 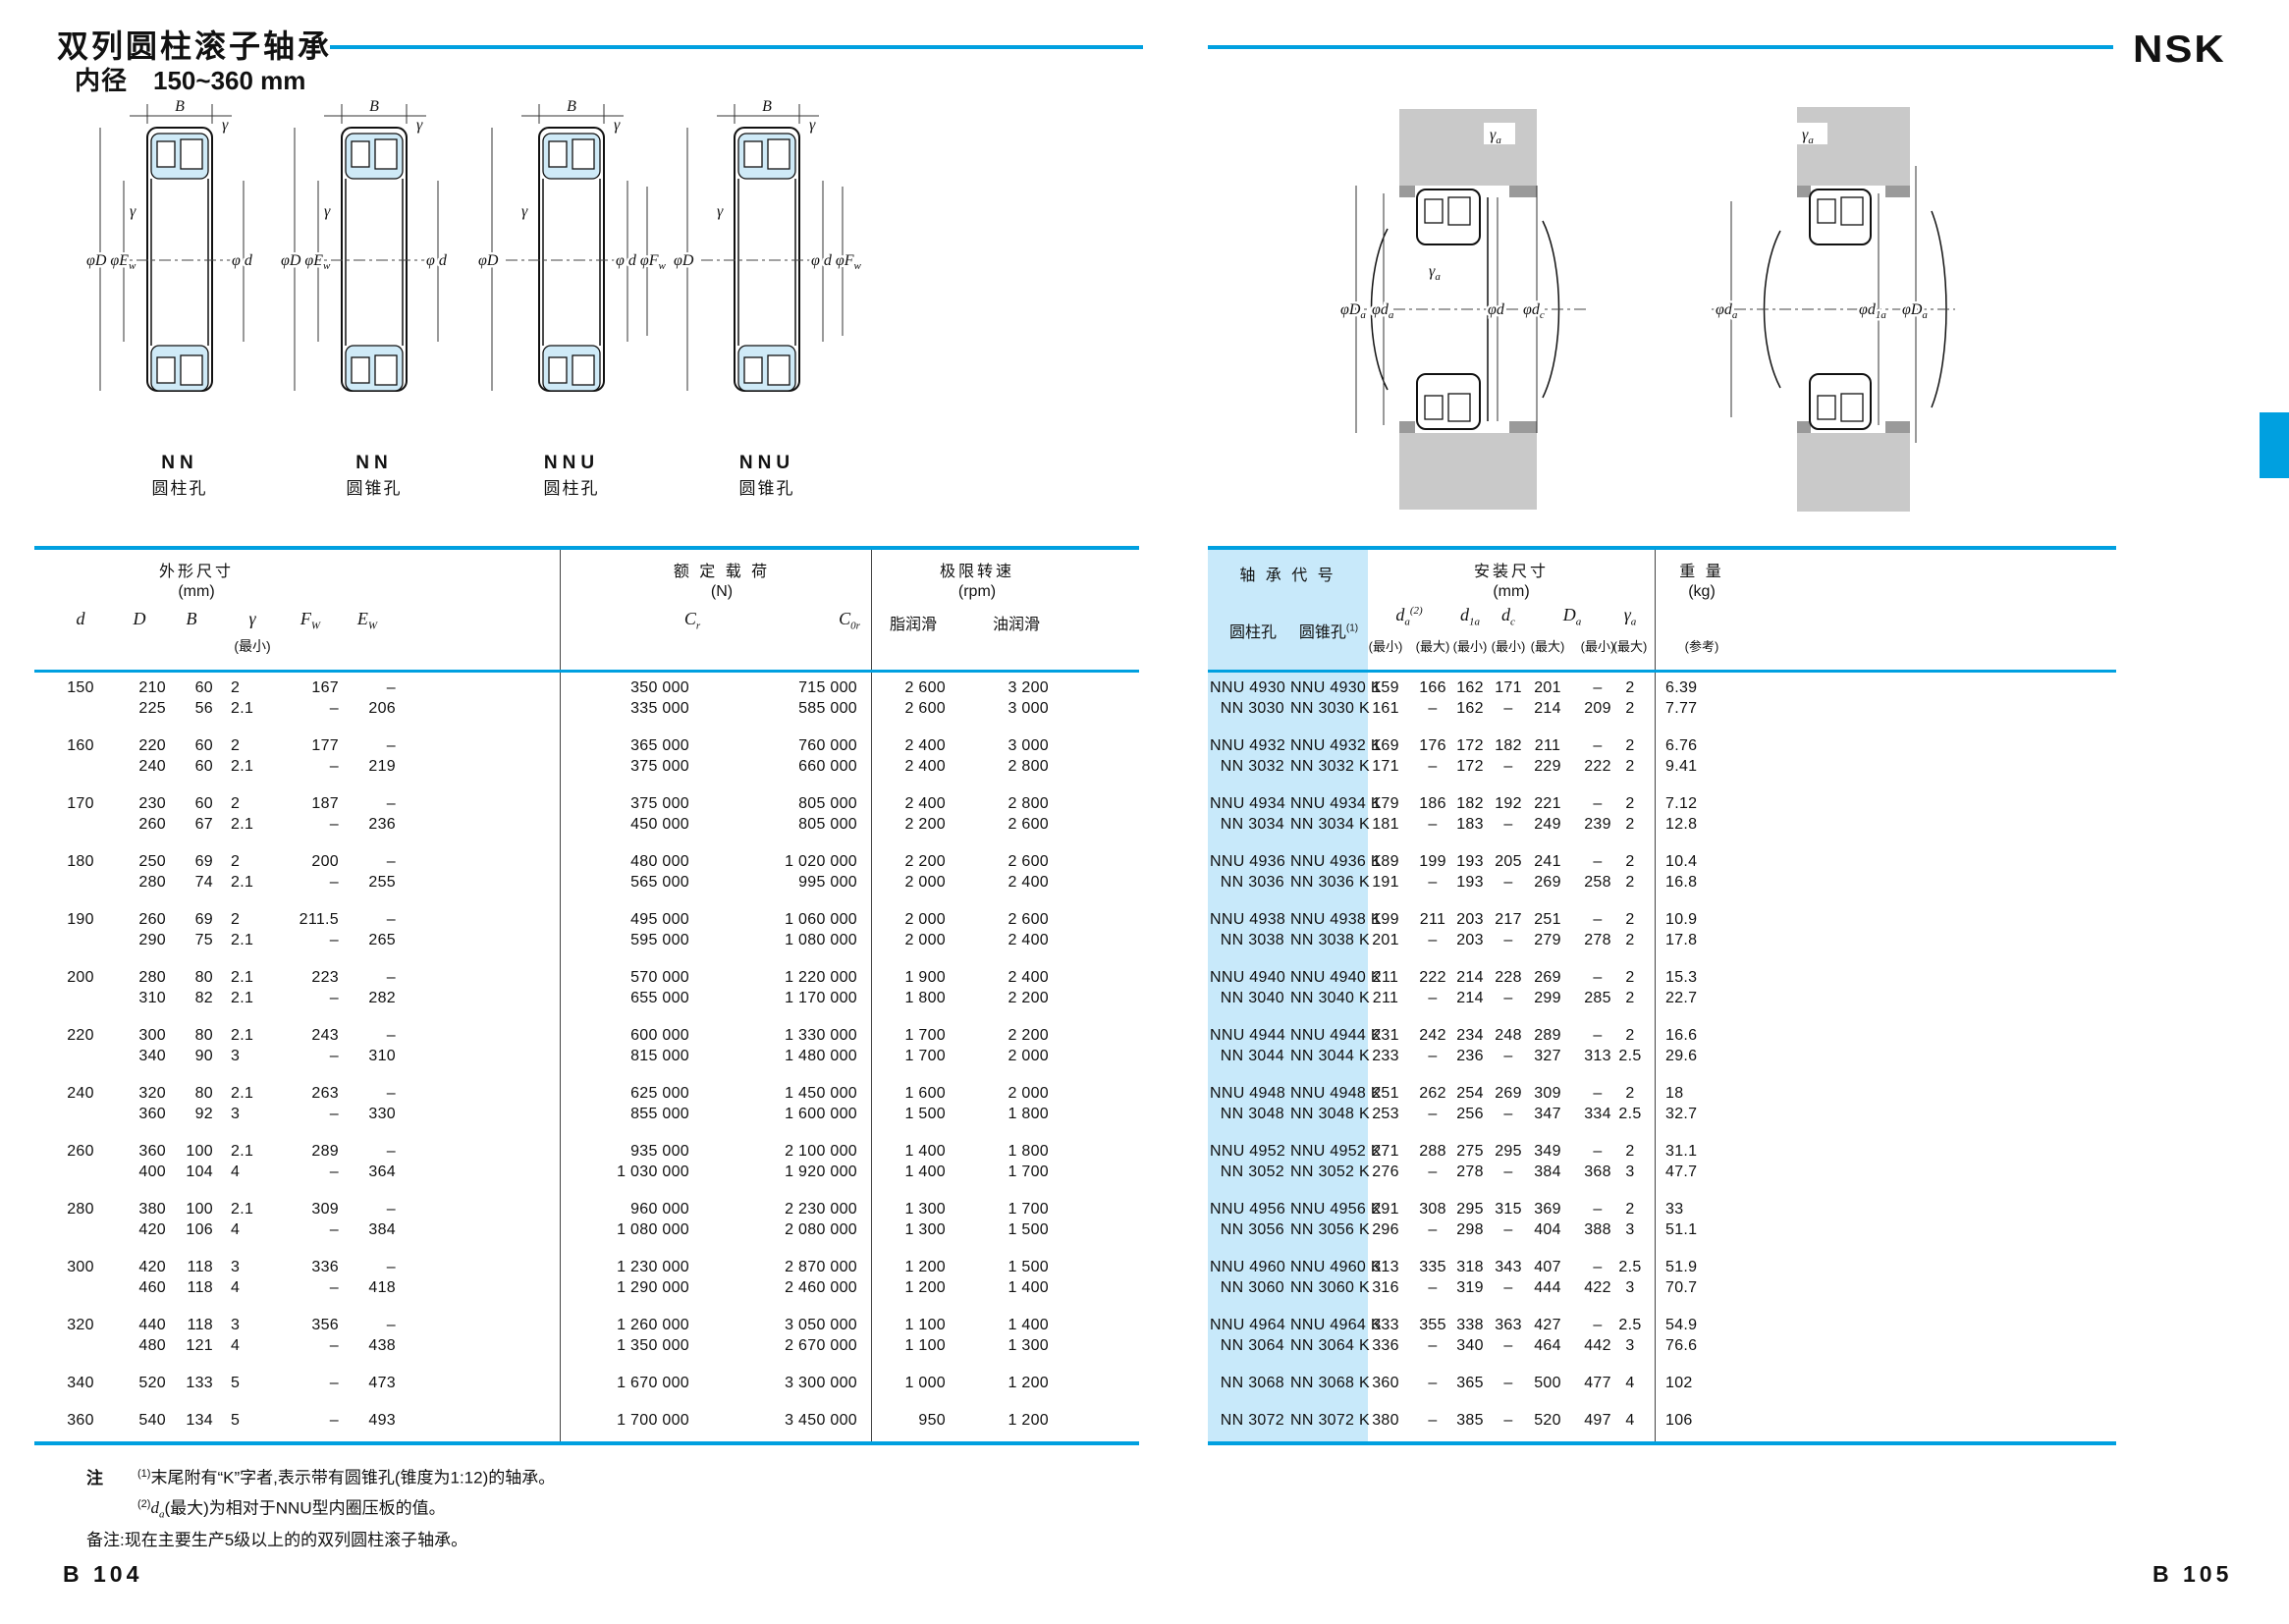 I want to click on cell-cyl-code: NN 3038, so click(x=1252, y=940).